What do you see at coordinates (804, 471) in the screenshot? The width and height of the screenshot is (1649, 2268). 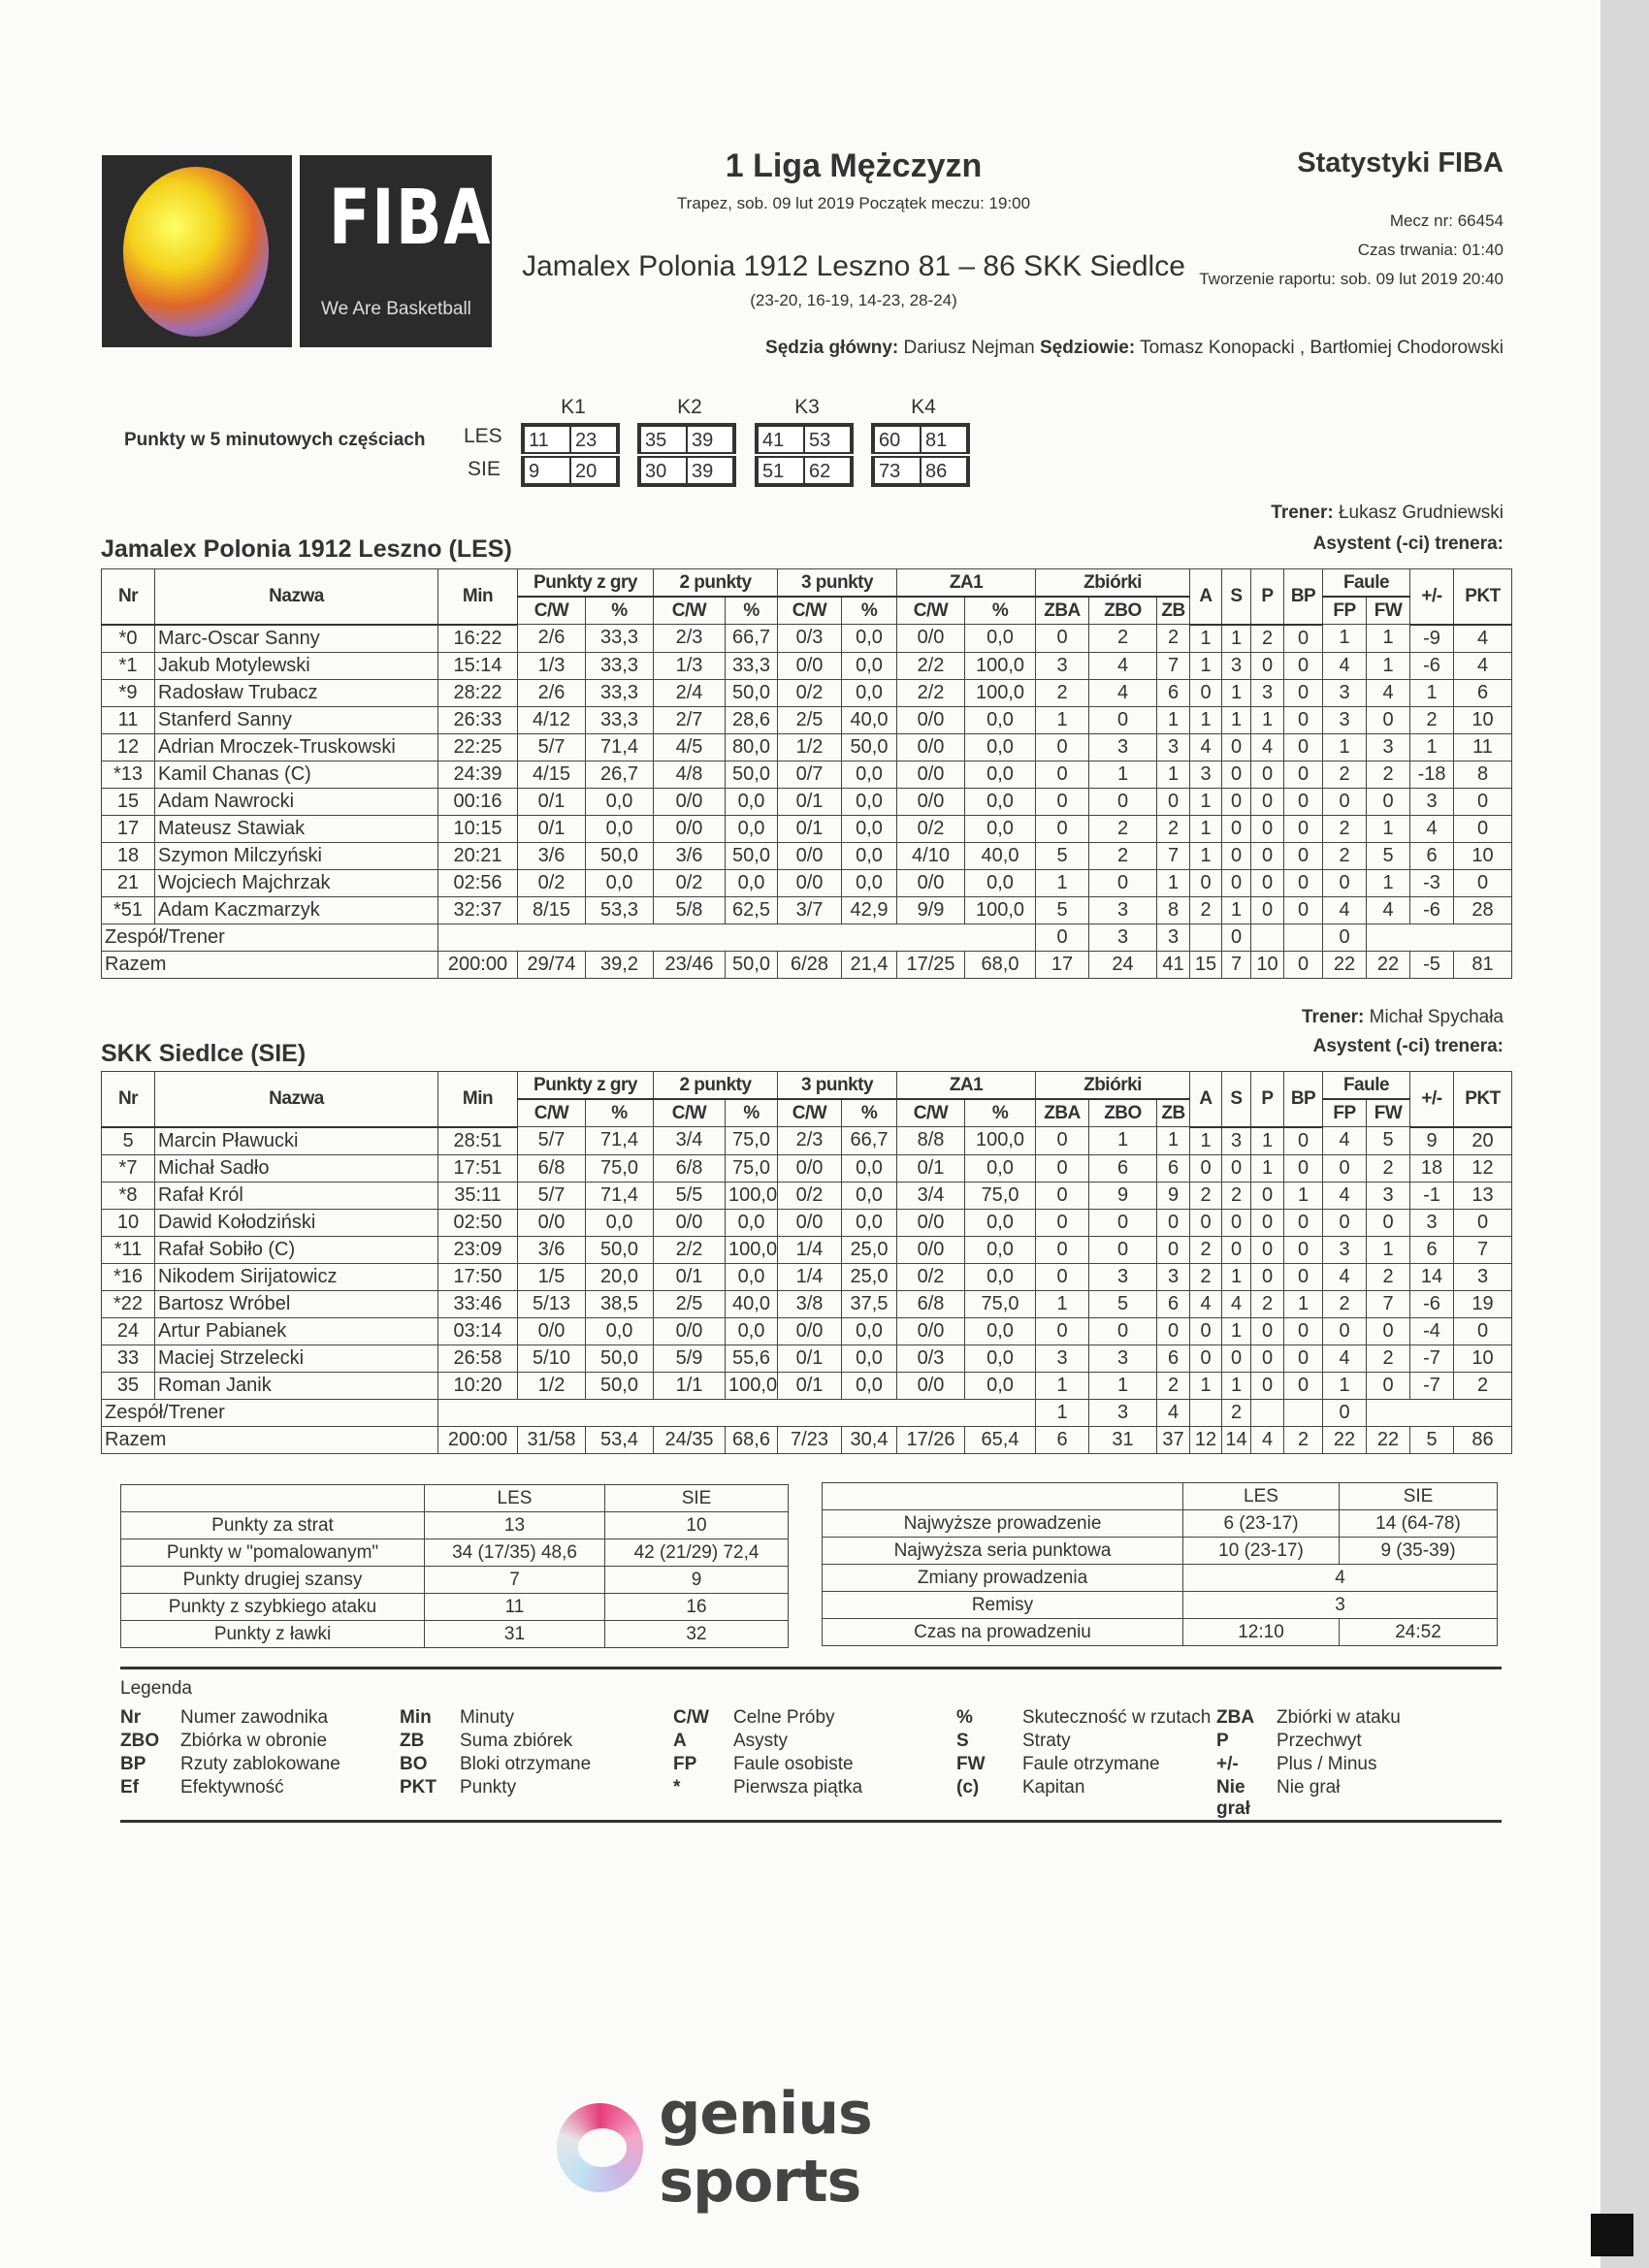 I see `quarter-score-box: 51 62` at bounding box center [804, 471].